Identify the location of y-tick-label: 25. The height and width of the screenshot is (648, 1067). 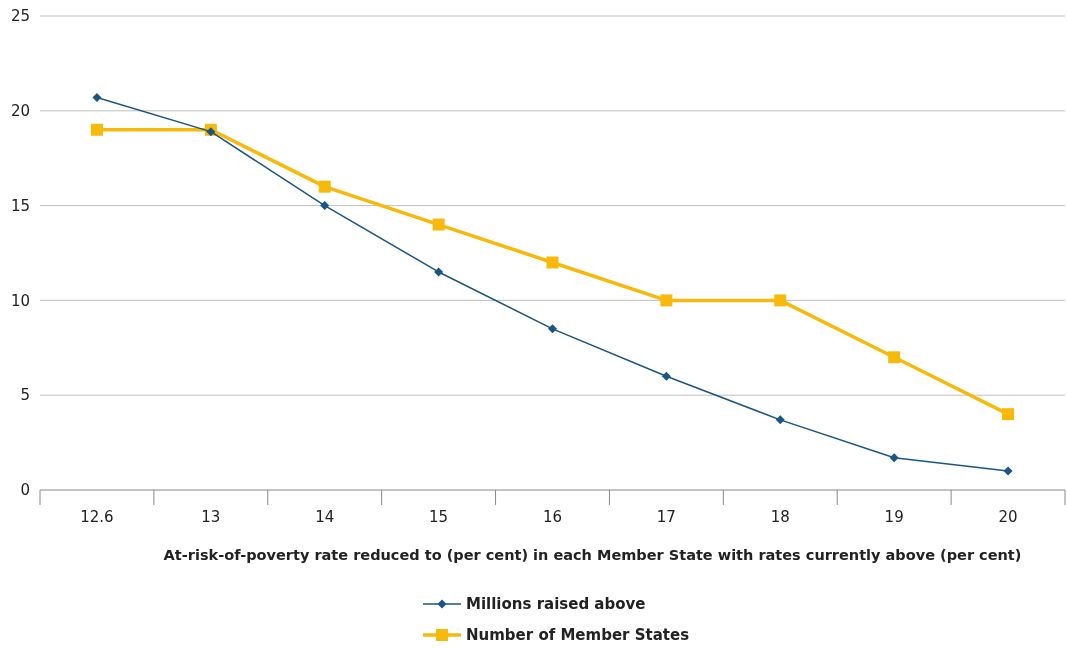
(20, 16).